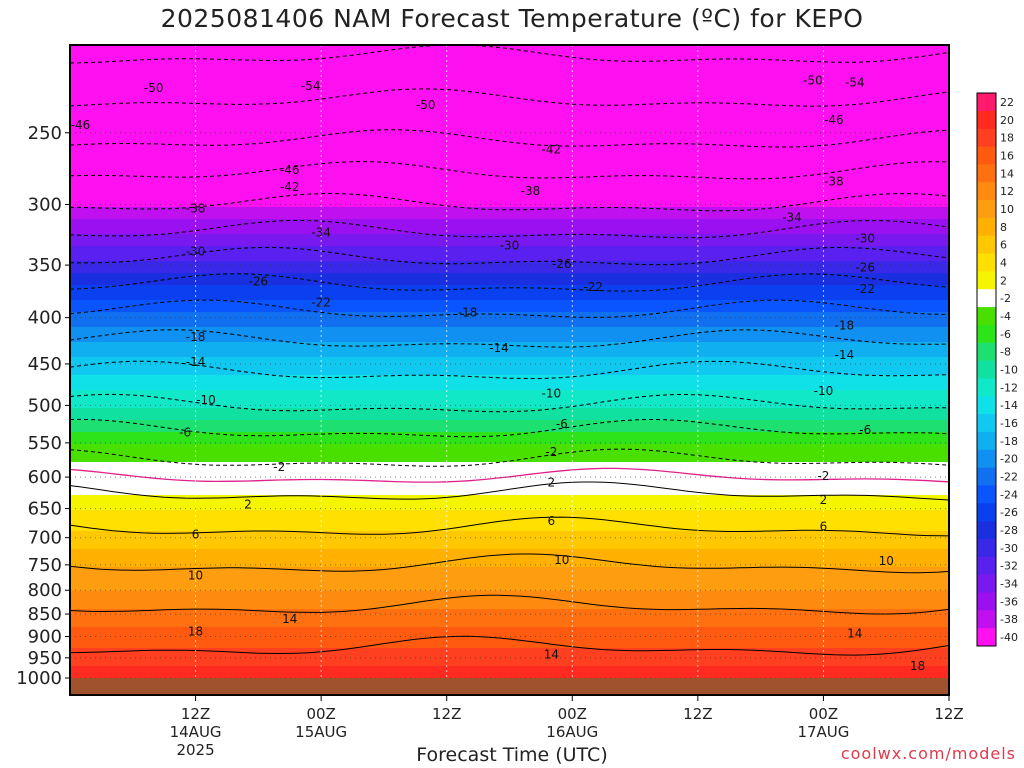 The height and width of the screenshot is (768, 1024). What do you see at coordinates (823, 732) in the screenshot?
I see `x-tick-date: 17AUG` at bounding box center [823, 732].